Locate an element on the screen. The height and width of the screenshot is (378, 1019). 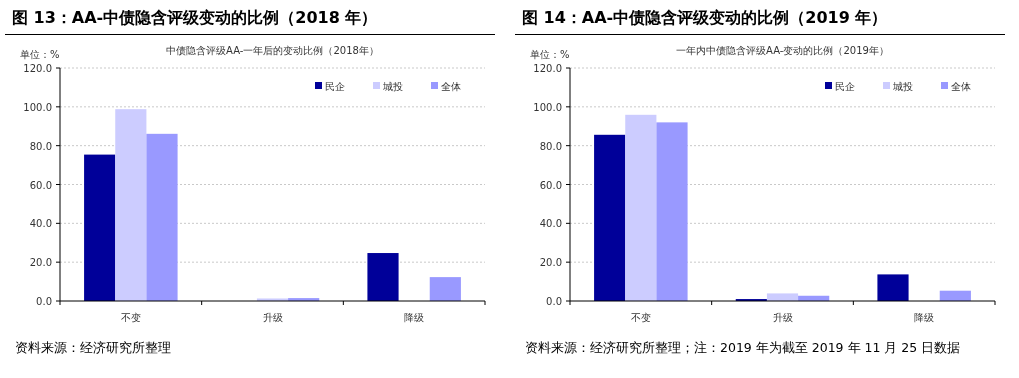
text: 资料来源：经济研究所整理；注：2019 年为截至 2019 年 11 月 25 日数据 is located at coordinates (743, 348).